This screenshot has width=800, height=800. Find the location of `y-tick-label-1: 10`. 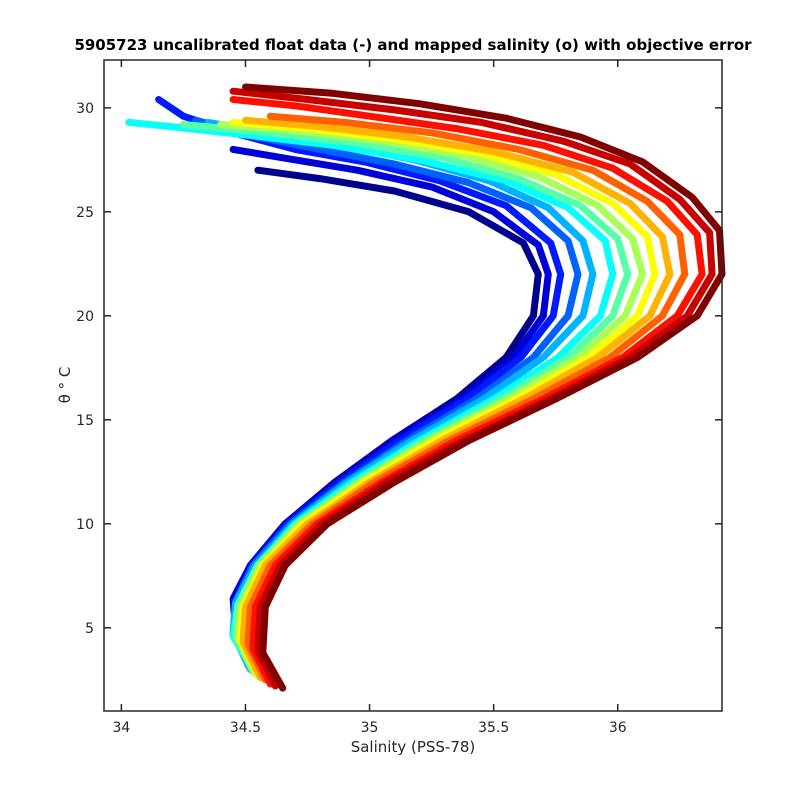

y-tick-label-1: 10 is located at coordinates (85, 525).